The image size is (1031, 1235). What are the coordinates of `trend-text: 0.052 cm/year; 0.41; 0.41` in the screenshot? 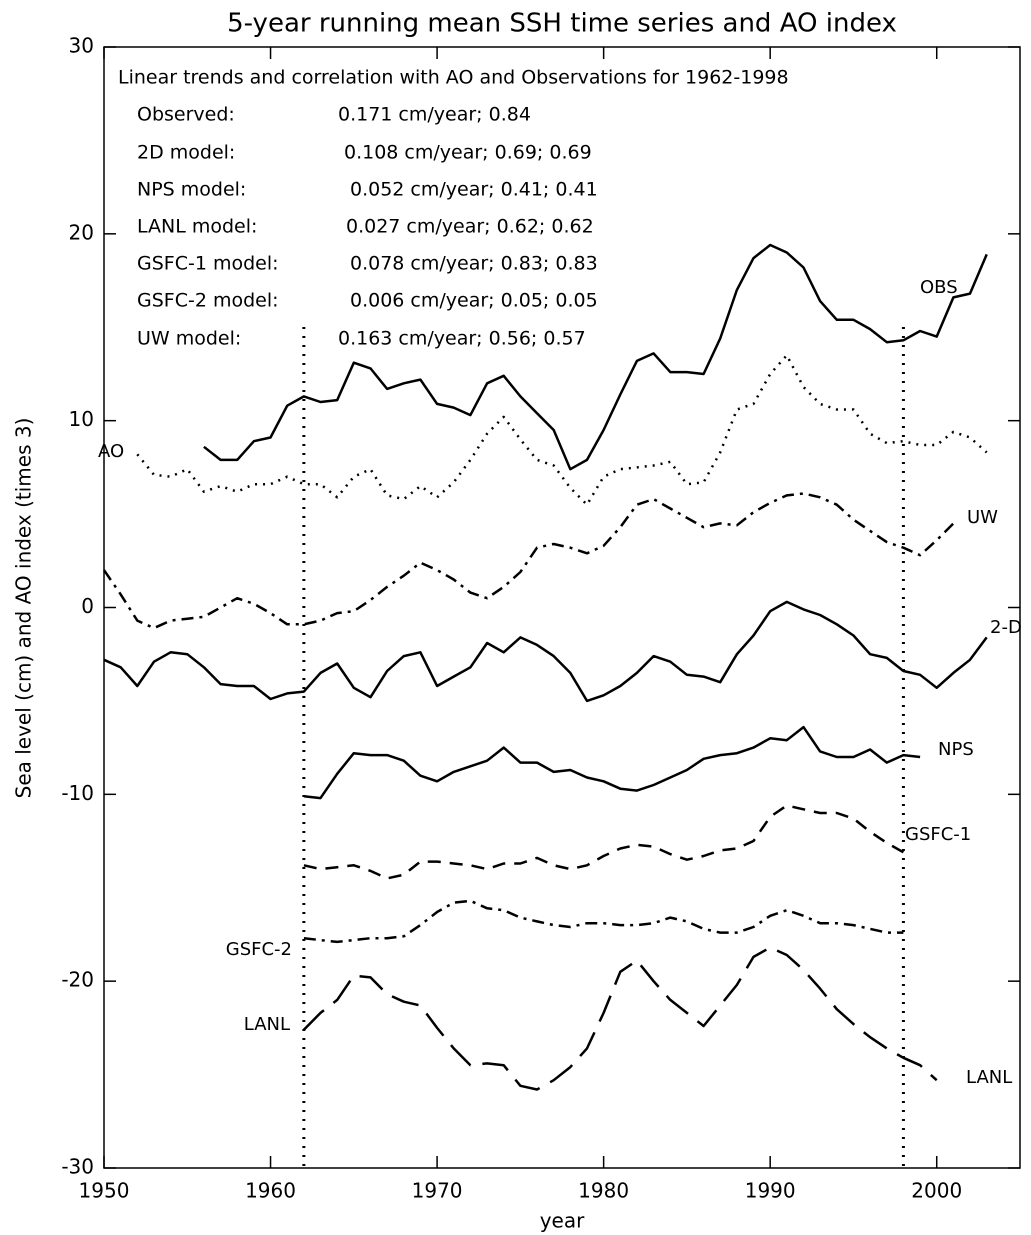 It's located at (474, 190).